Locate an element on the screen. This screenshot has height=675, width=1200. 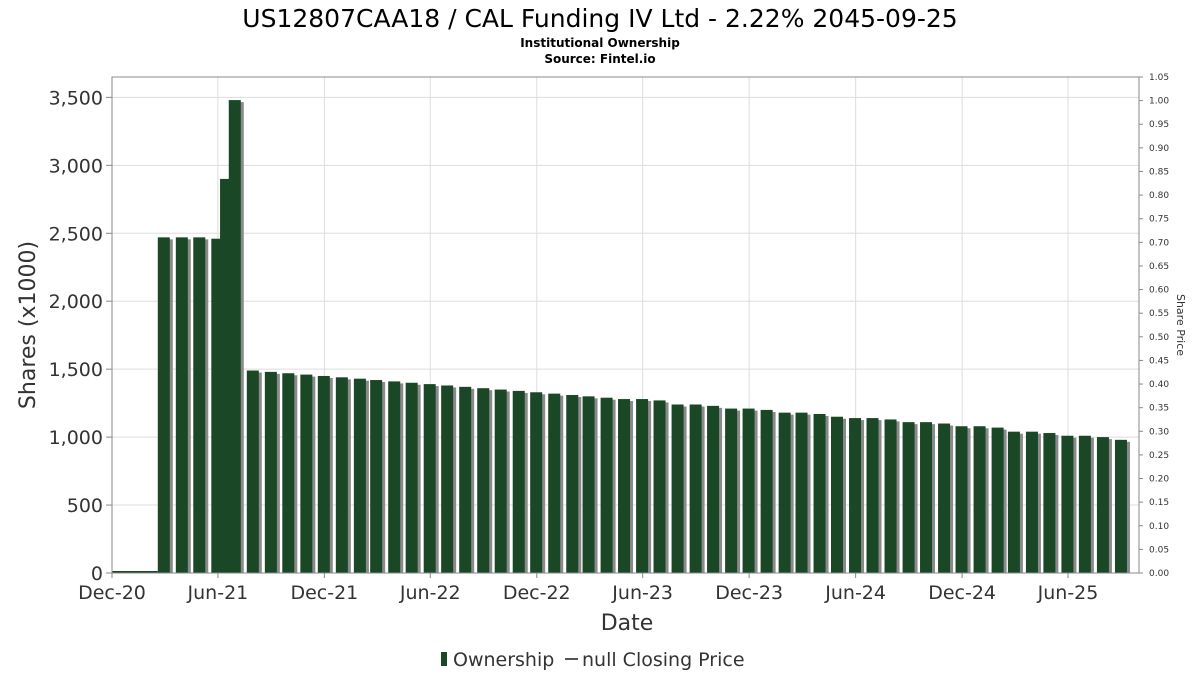
x-tick-label: Jun-24 is located at coordinates (855, 593).